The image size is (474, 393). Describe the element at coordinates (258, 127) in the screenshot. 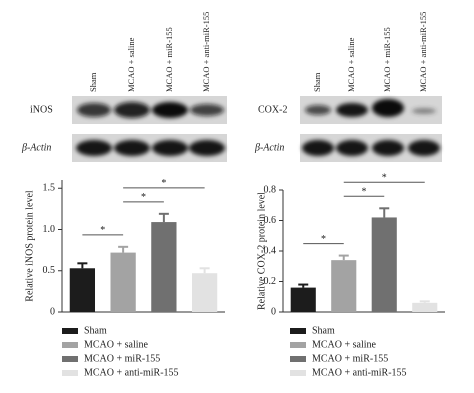

I see `blot-bands` at that location.